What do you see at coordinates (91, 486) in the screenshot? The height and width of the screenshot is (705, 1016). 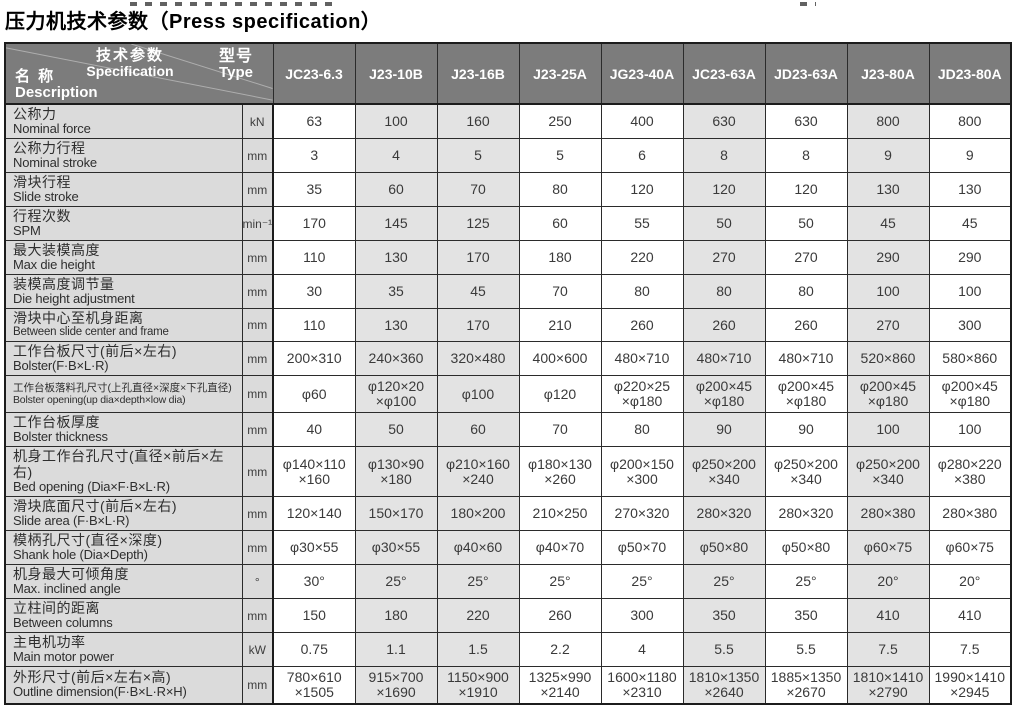 I see `parameter-label-en: Bed opening (Dia×F·B×L·R)` at bounding box center [91, 486].